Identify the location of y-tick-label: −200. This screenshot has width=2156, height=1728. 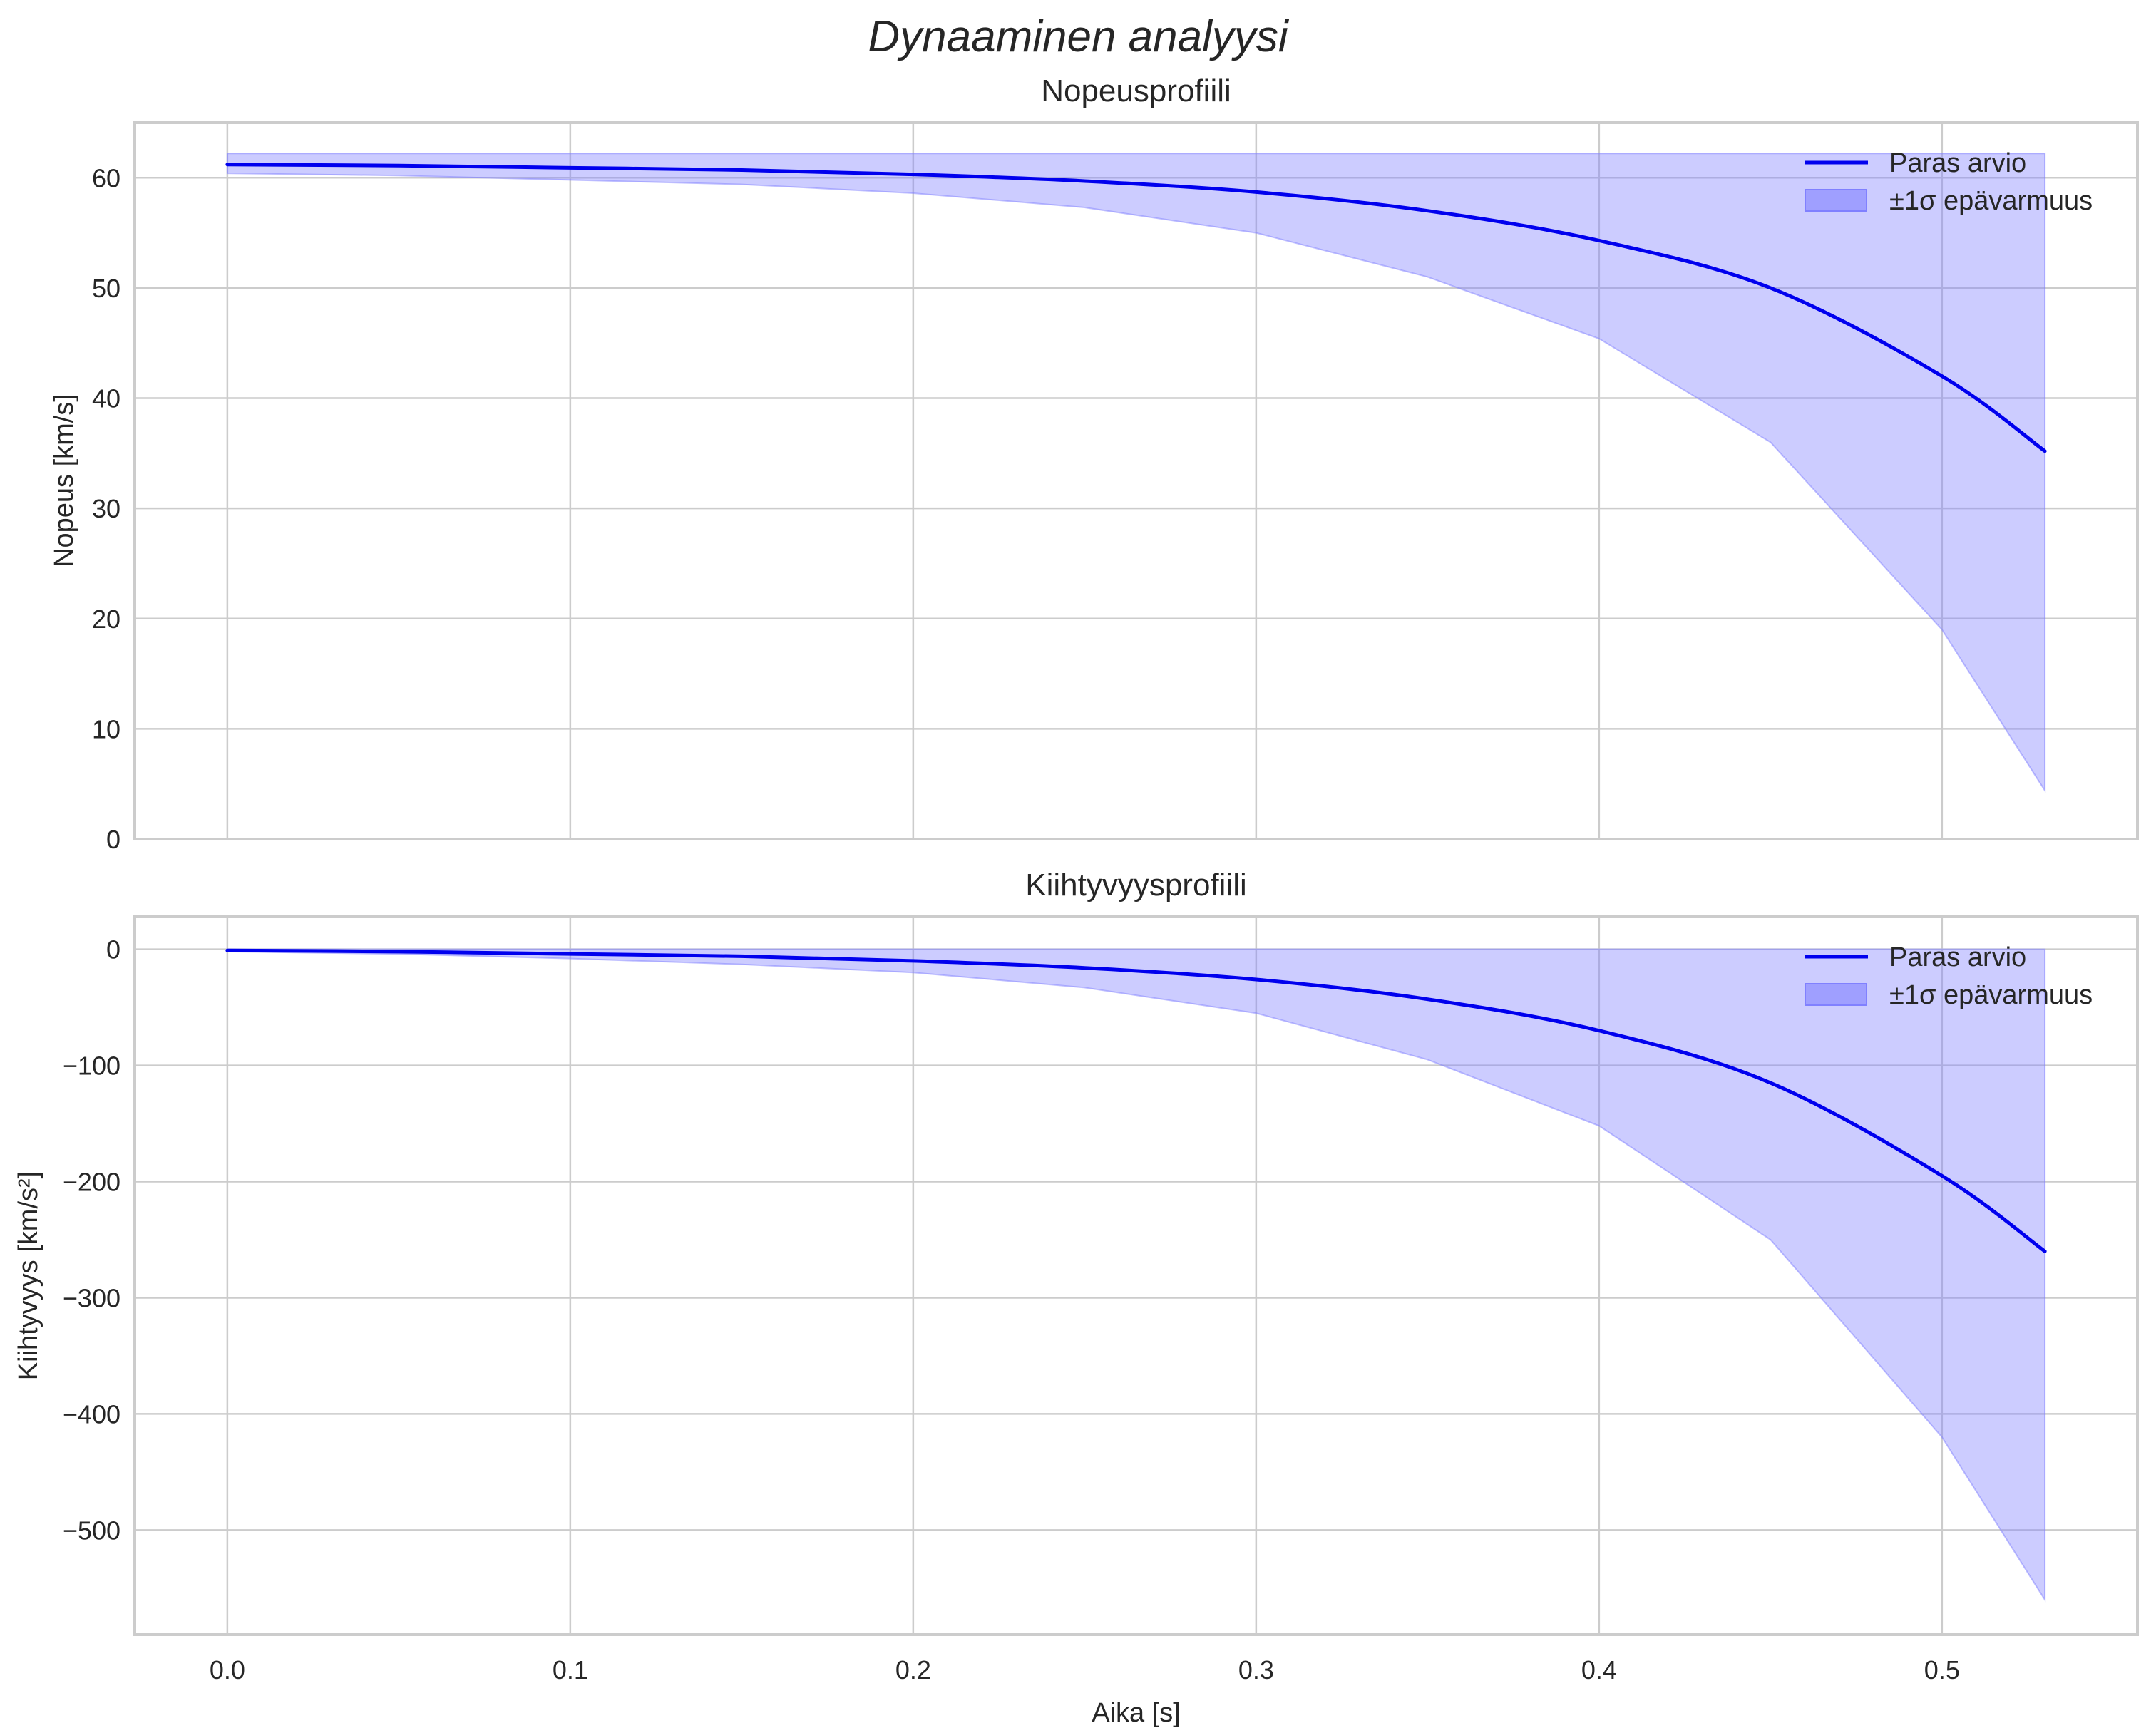
(91, 1182).